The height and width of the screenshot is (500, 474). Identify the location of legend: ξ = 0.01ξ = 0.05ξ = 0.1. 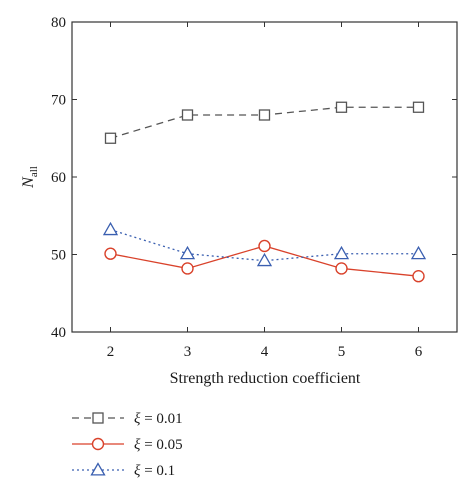
(127, 445).